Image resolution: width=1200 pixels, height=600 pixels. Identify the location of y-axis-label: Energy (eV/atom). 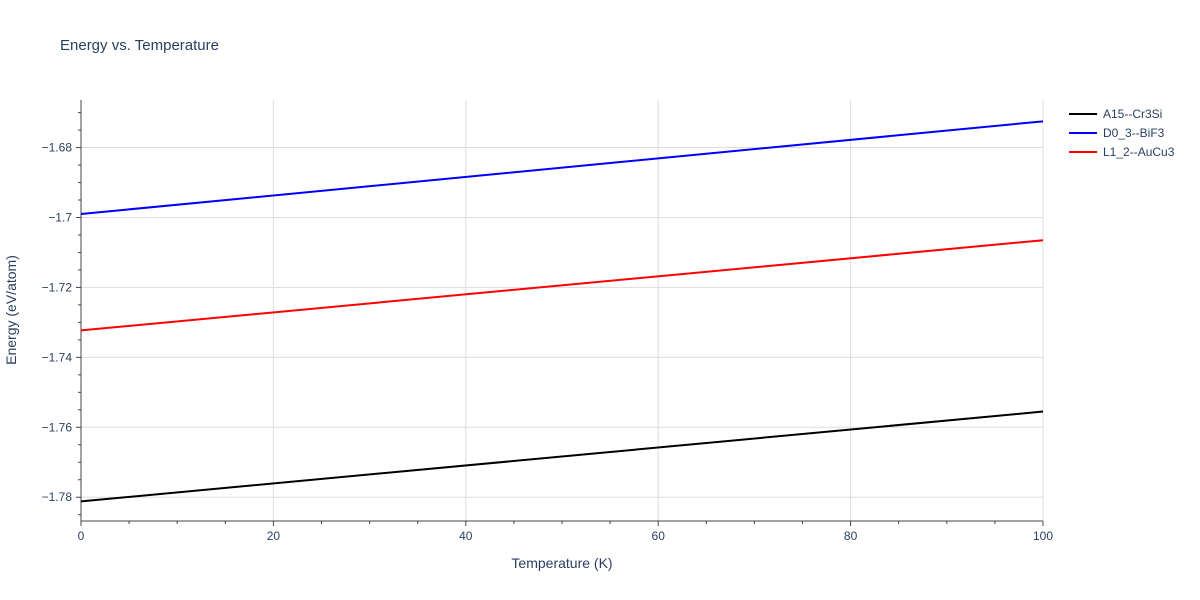
(11, 310).